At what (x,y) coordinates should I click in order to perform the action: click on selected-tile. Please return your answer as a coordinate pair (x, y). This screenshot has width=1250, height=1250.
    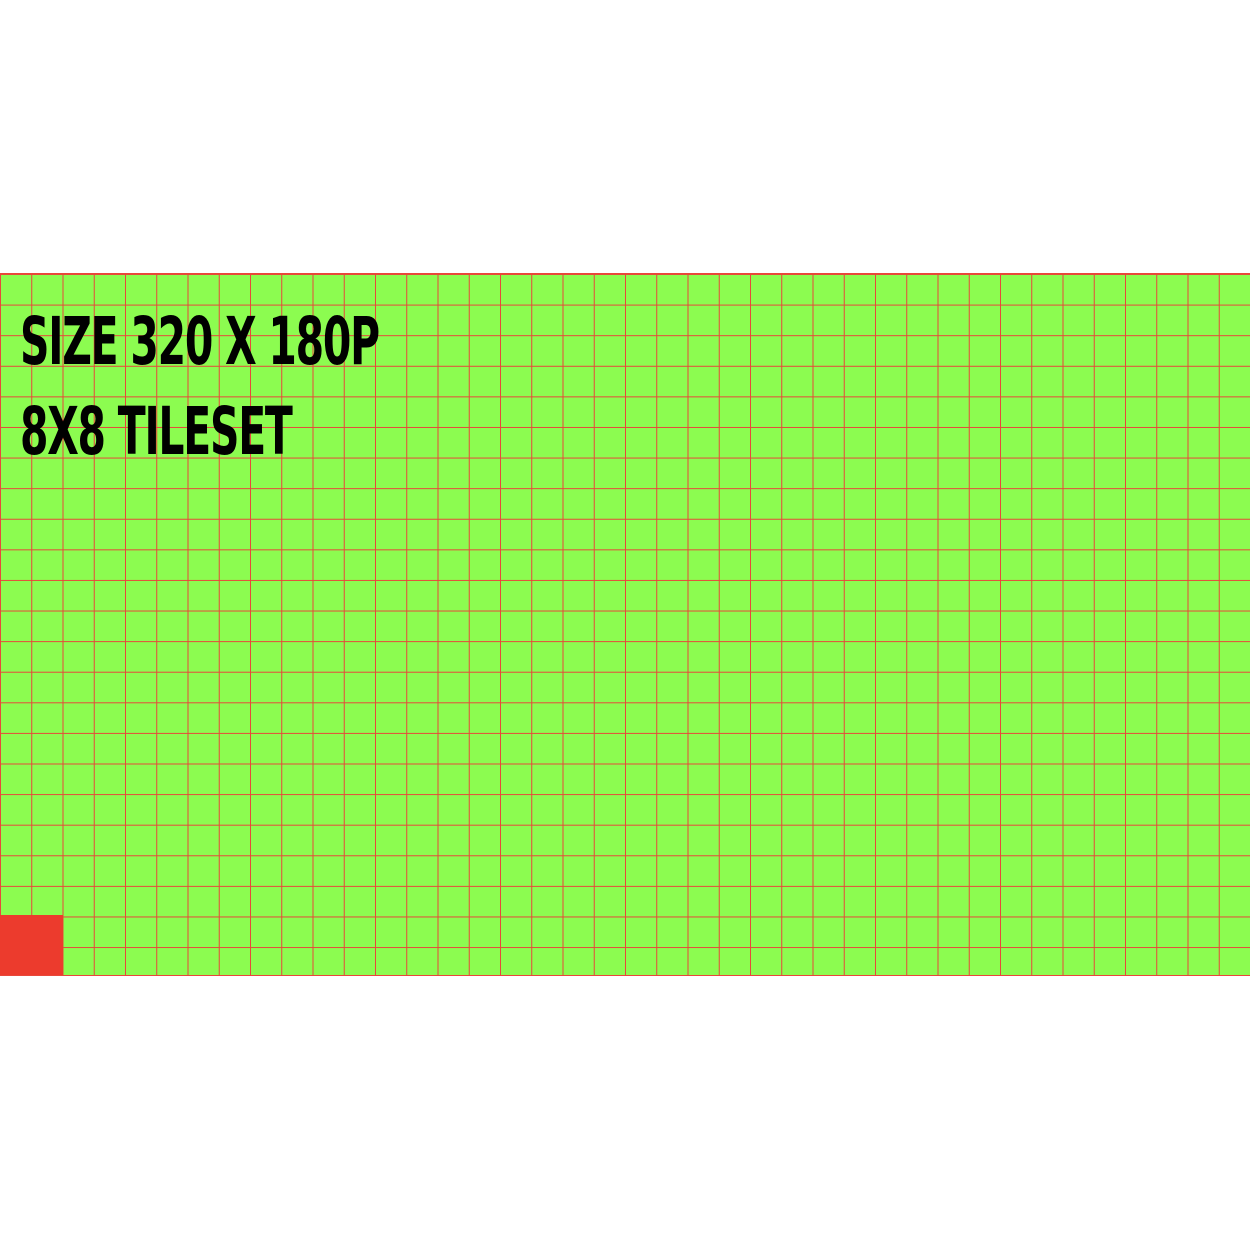
    Looking at the image, I should click on (31, 945).